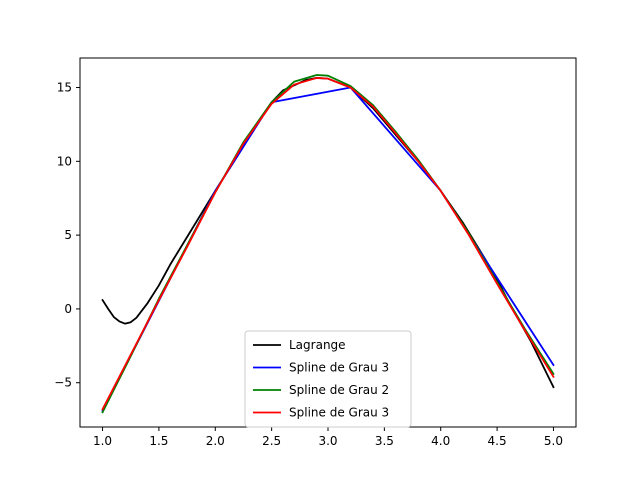  What do you see at coordinates (339, 368) in the screenshot?
I see `legend-label-2: Spline de Grau 3` at bounding box center [339, 368].